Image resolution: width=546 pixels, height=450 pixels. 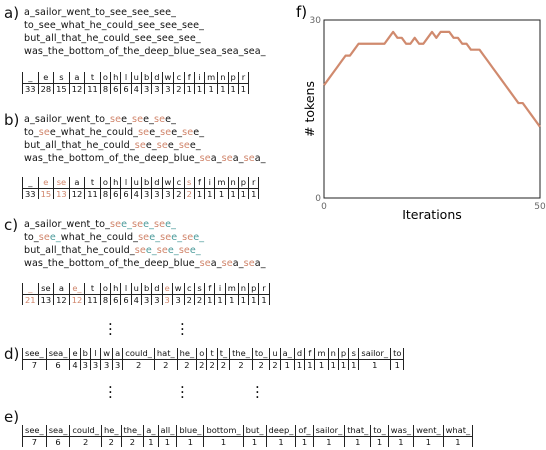 I want to click on panel-e-label: e), so click(x=12, y=417).